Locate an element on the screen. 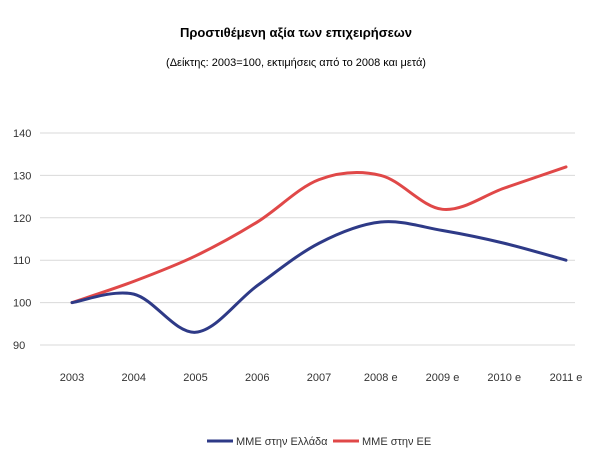 This screenshot has height=450, width=591. chart-title: Προστιθέμενη αξία των επιχειρήσεων is located at coordinates (296, 32).